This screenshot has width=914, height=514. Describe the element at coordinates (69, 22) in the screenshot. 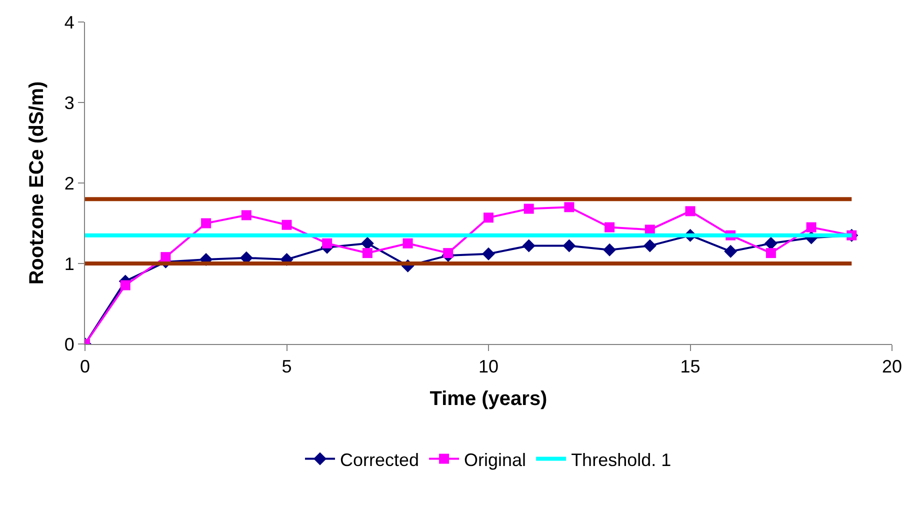

I see `y-tick-label: 4` at that location.